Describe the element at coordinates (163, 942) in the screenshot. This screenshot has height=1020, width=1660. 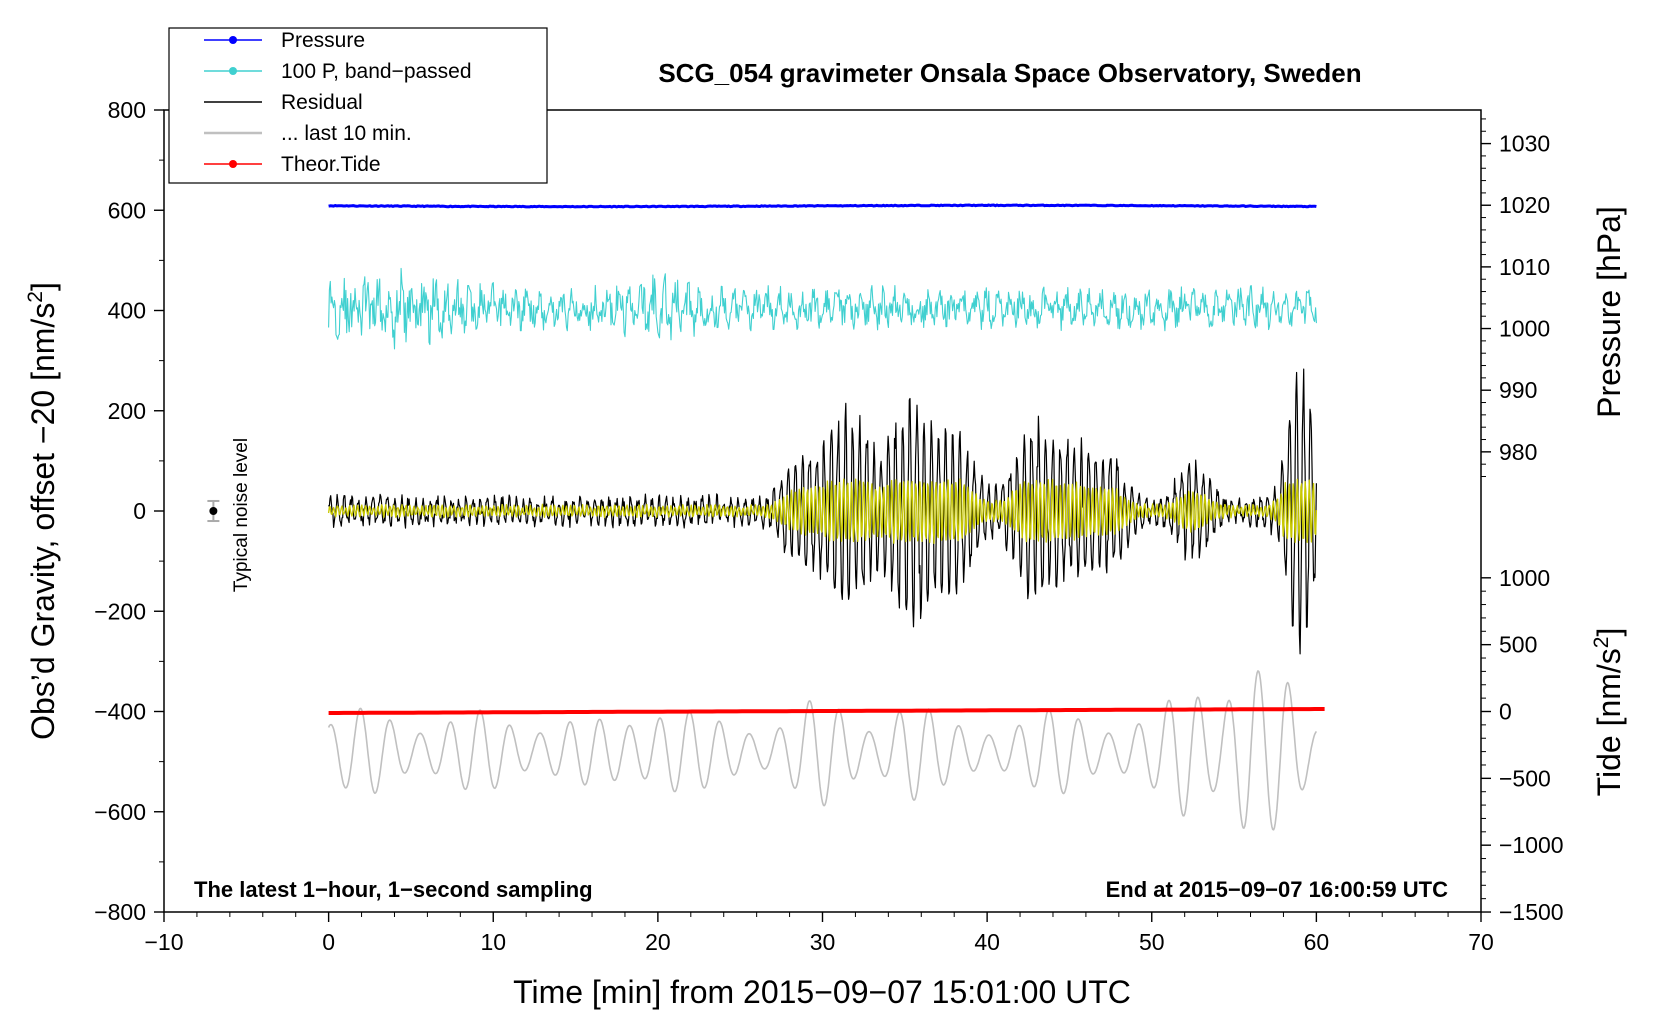
I see `x-tick-label: −10` at that location.